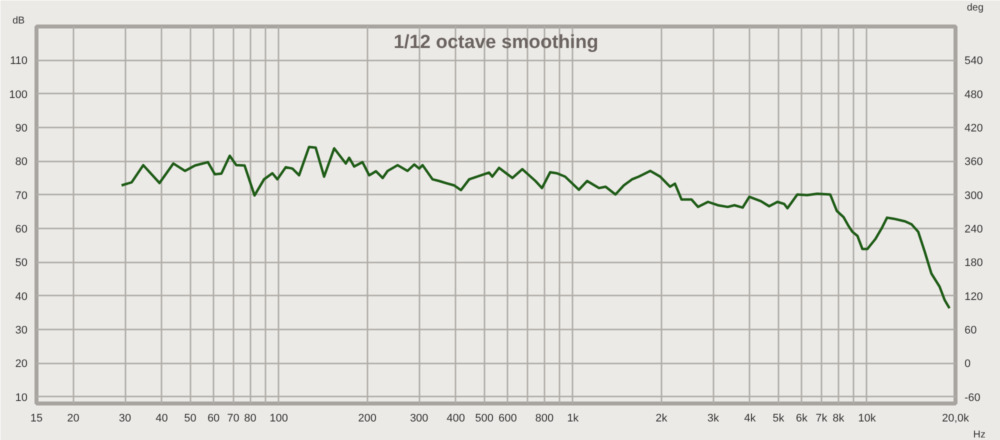 This screenshot has height=440, width=1000. I want to click on x-tick-label: 600, so click(507, 418).